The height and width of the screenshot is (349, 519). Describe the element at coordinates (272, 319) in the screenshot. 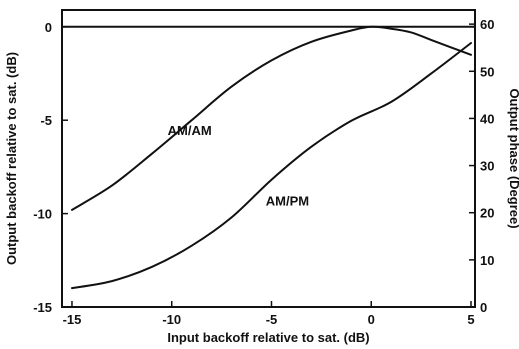

I see `x-tick-label: -5` at that location.